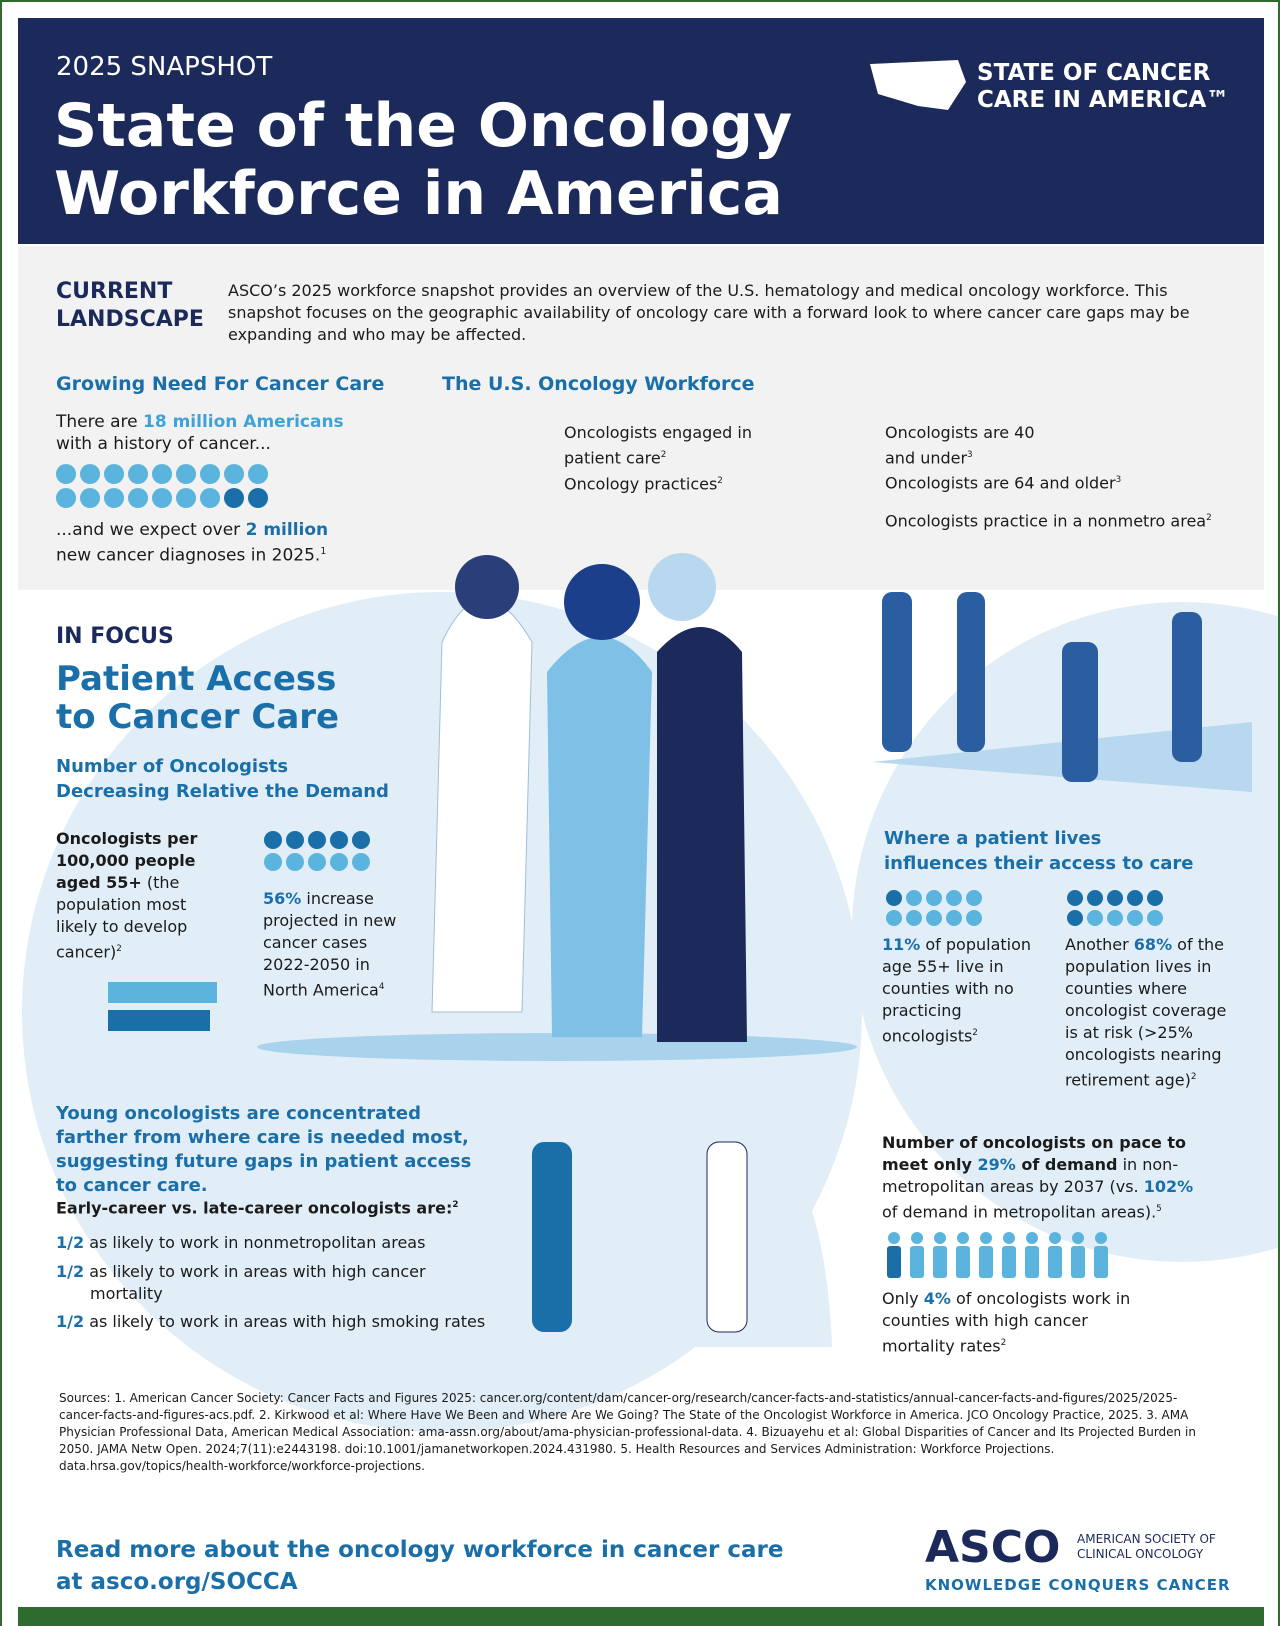  Describe the element at coordinates (1099, 944) in the screenshot. I see `text: Another` at that location.